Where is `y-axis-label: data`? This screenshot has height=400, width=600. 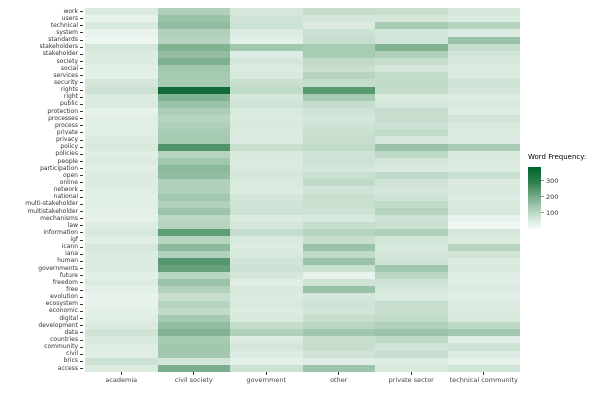 y-axis-label: data is located at coordinates (42, 332).